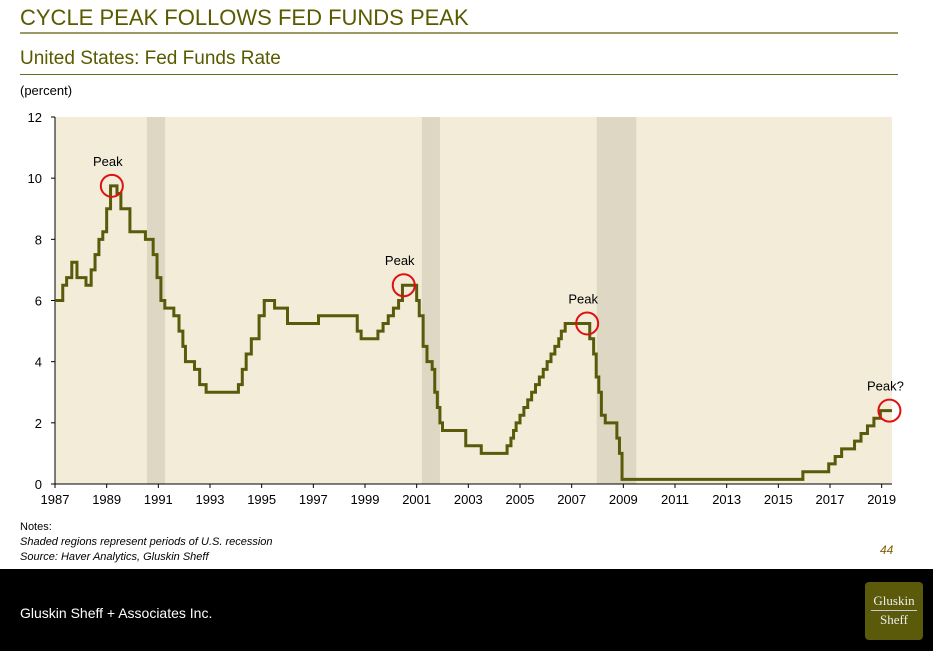 Image resolution: width=933 pixels, height=651 pixels. What do you see at coordinates (35, 178) in the screenshot?
I see `y-tick-label: 10` at bounding box center [35, 178].